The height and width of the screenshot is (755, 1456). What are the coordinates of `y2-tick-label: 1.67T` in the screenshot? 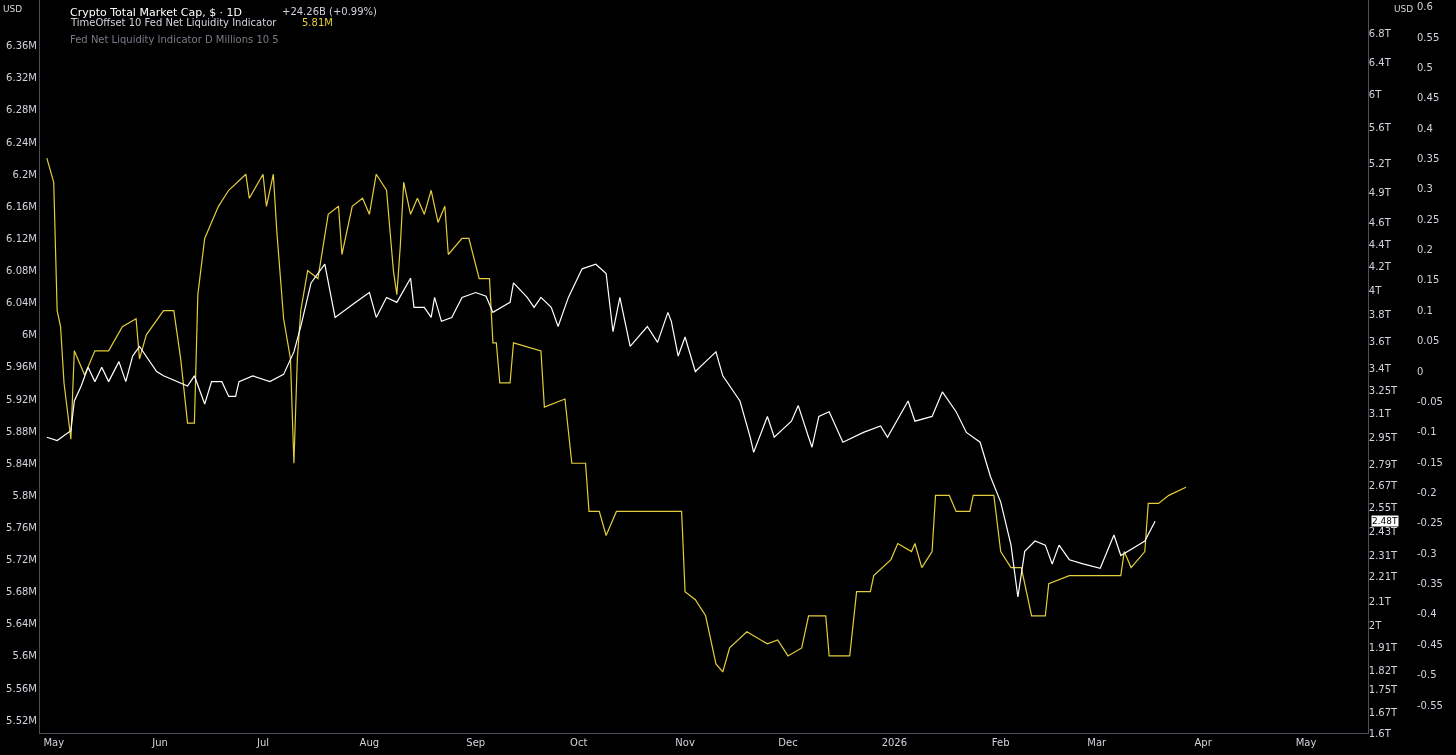 It's located at (1383, 712).